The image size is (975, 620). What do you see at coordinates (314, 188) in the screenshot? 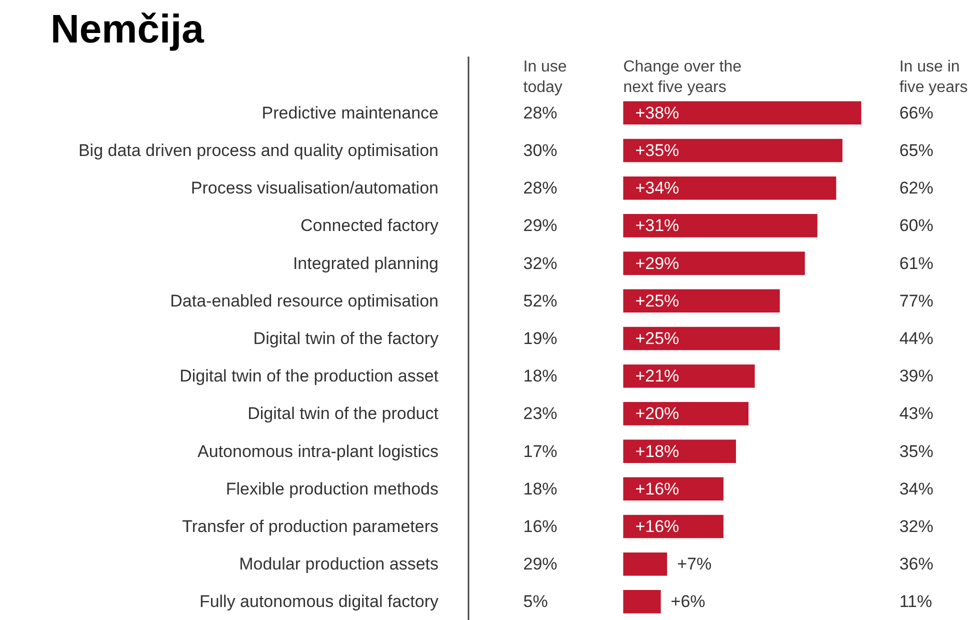
I see `y-tick-label: Process visualisation/automation` at bounding box center [314, 188].